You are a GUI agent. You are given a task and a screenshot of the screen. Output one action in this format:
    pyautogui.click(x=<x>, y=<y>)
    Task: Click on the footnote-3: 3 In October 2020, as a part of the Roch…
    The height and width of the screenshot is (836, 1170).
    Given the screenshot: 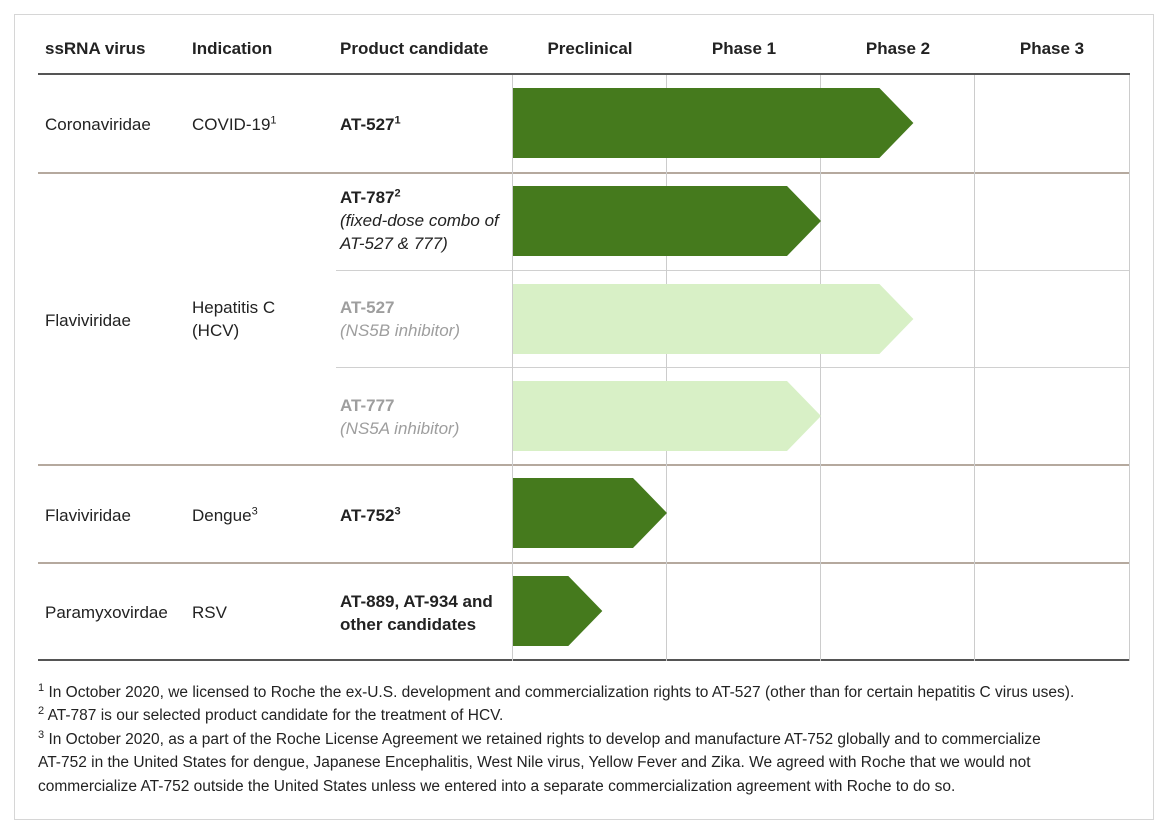 What is the action you would take?
    pyautogui.click(x=539, y=738)
    